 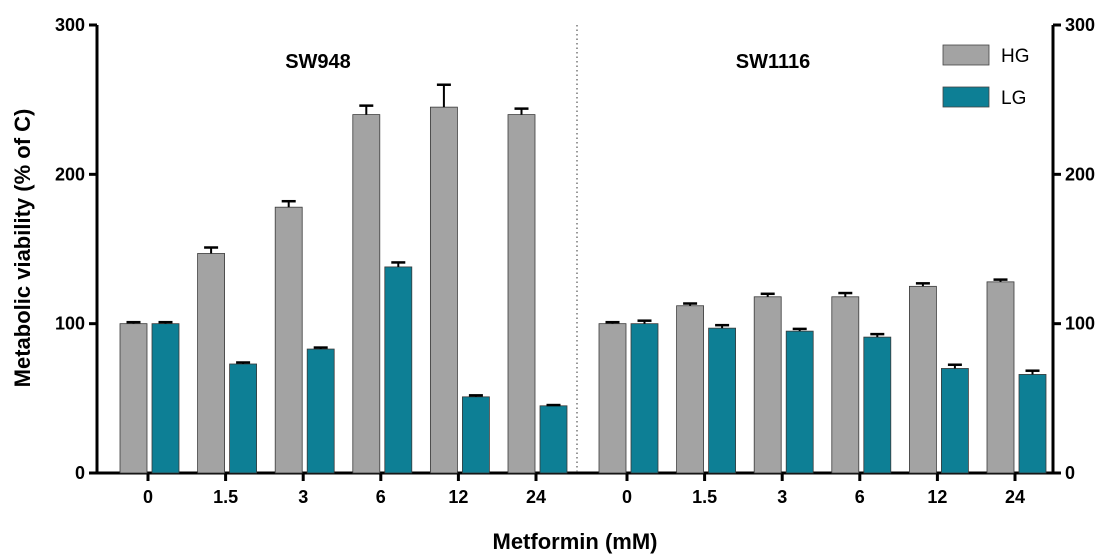 I want to click on y-tick-label-left: 100, so click(x=70, y=324).